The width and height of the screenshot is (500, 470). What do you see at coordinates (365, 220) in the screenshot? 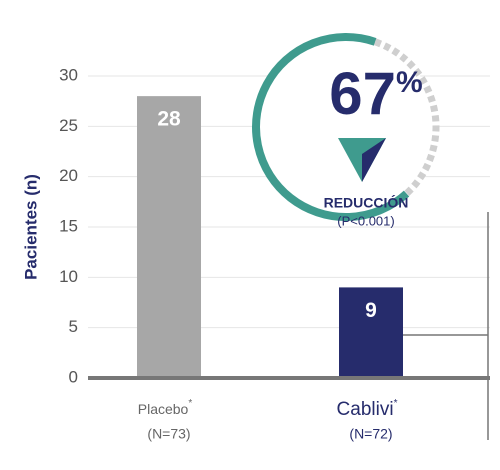
I see `p-value: (P<0.001)` at bounding box center [365, 220].